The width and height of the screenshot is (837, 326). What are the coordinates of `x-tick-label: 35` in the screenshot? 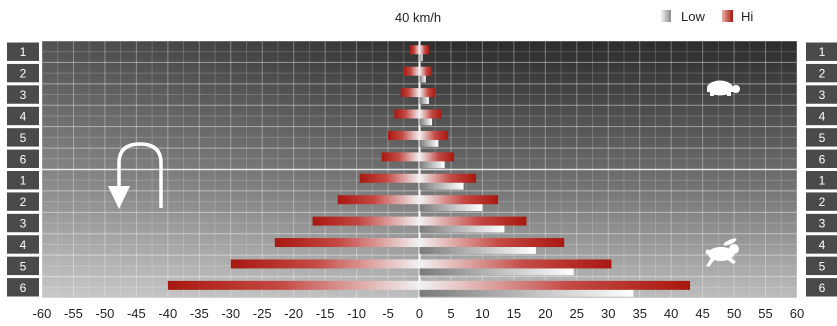 It's located at (639, 313).